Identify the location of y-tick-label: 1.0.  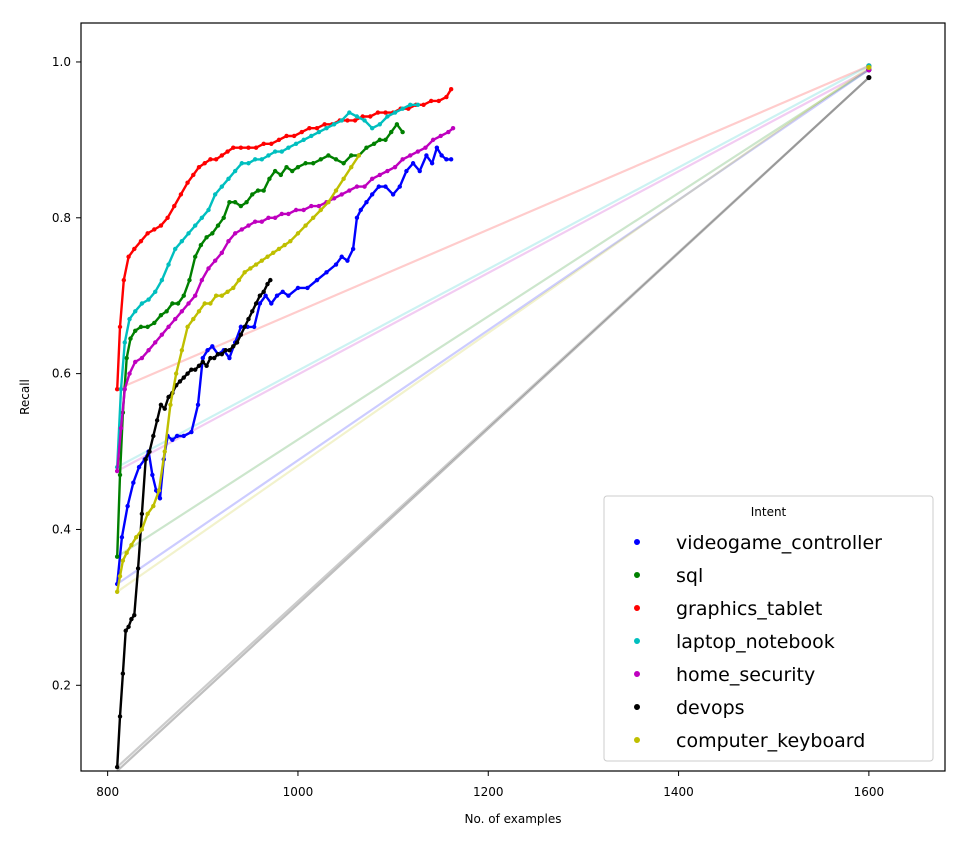
(61, 62).